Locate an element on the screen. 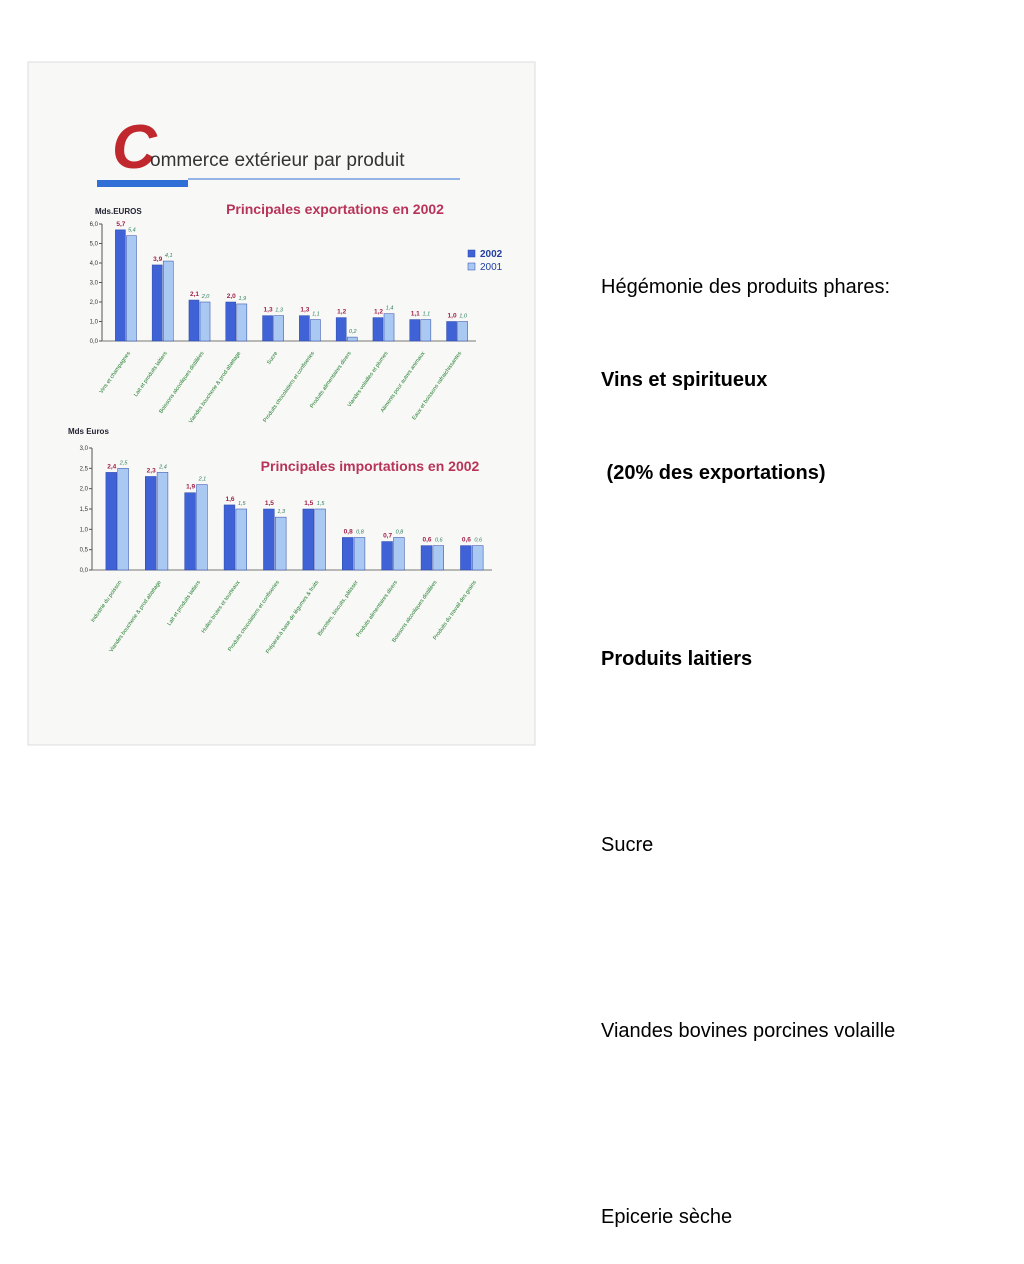 The width and height of the screenshot is (1024, 1264). page-title: ommerce extérieur par produit is located at coordinates (277, 160).